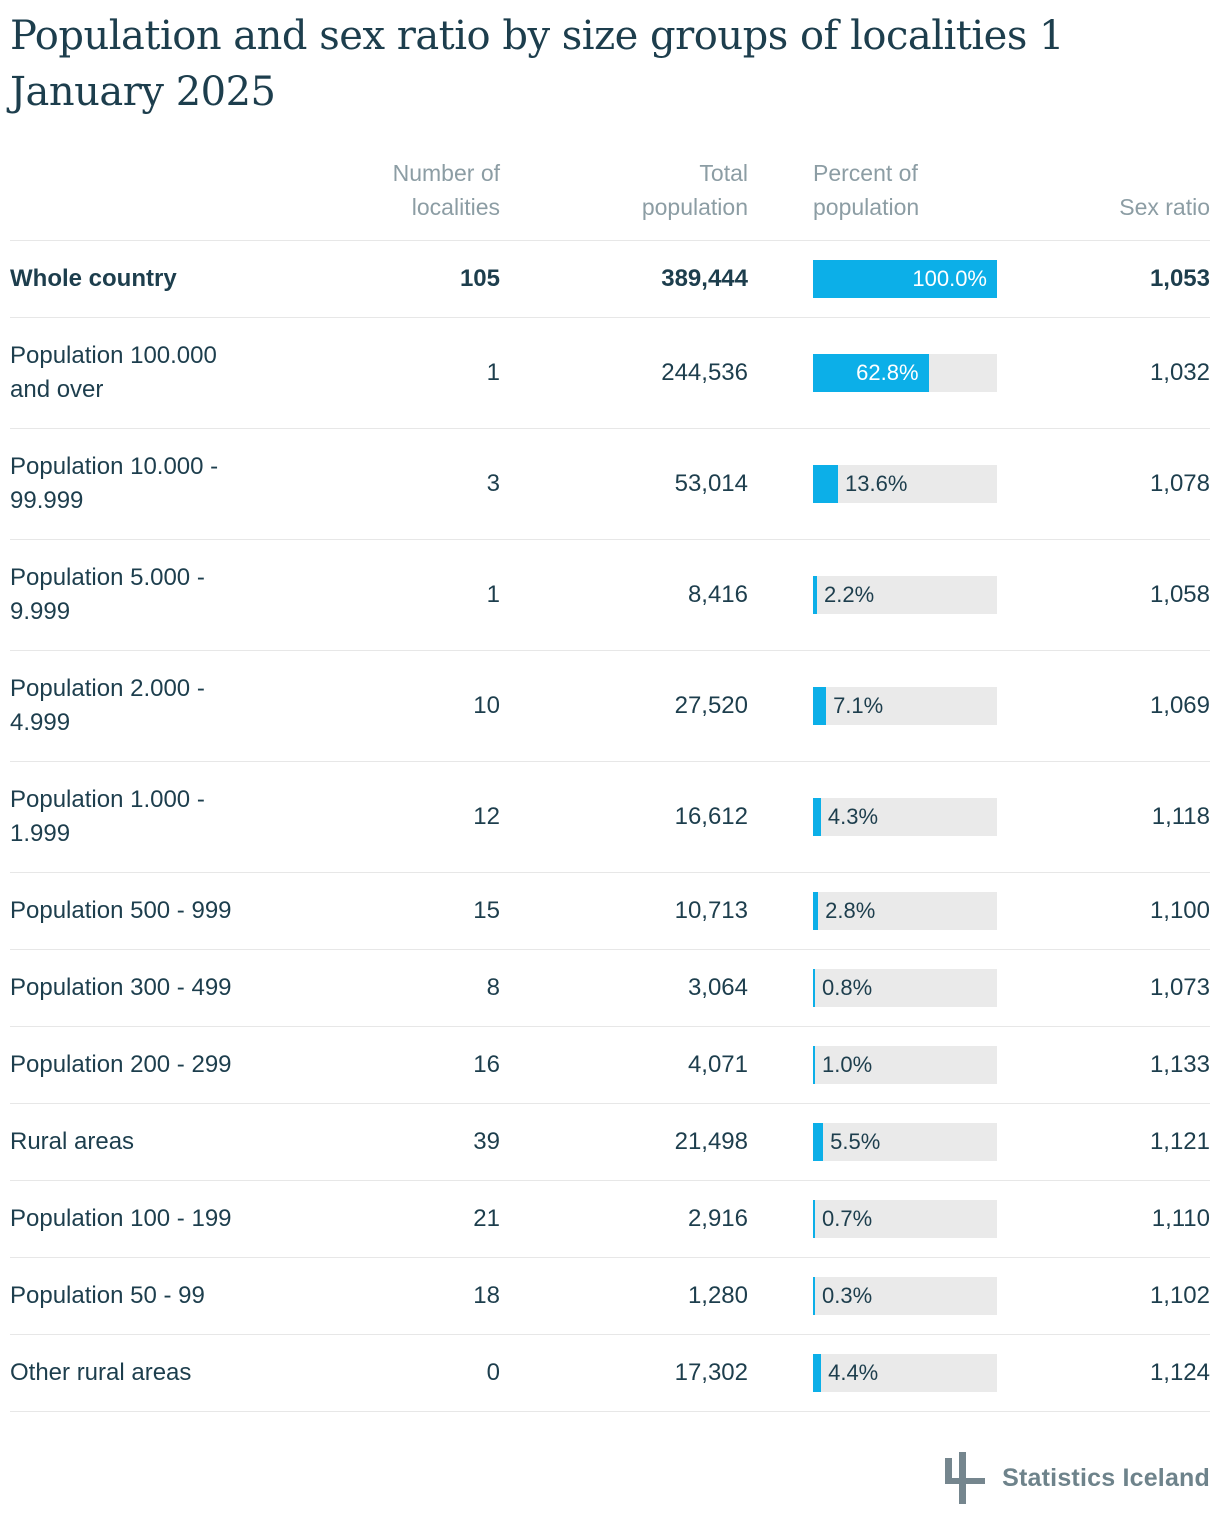 This screenshot has width=1220, height=1532. What do you see at coordinates (717, 987) in the screenshot?
I see `population-value: 3,064` at bounding box center [717, 987].